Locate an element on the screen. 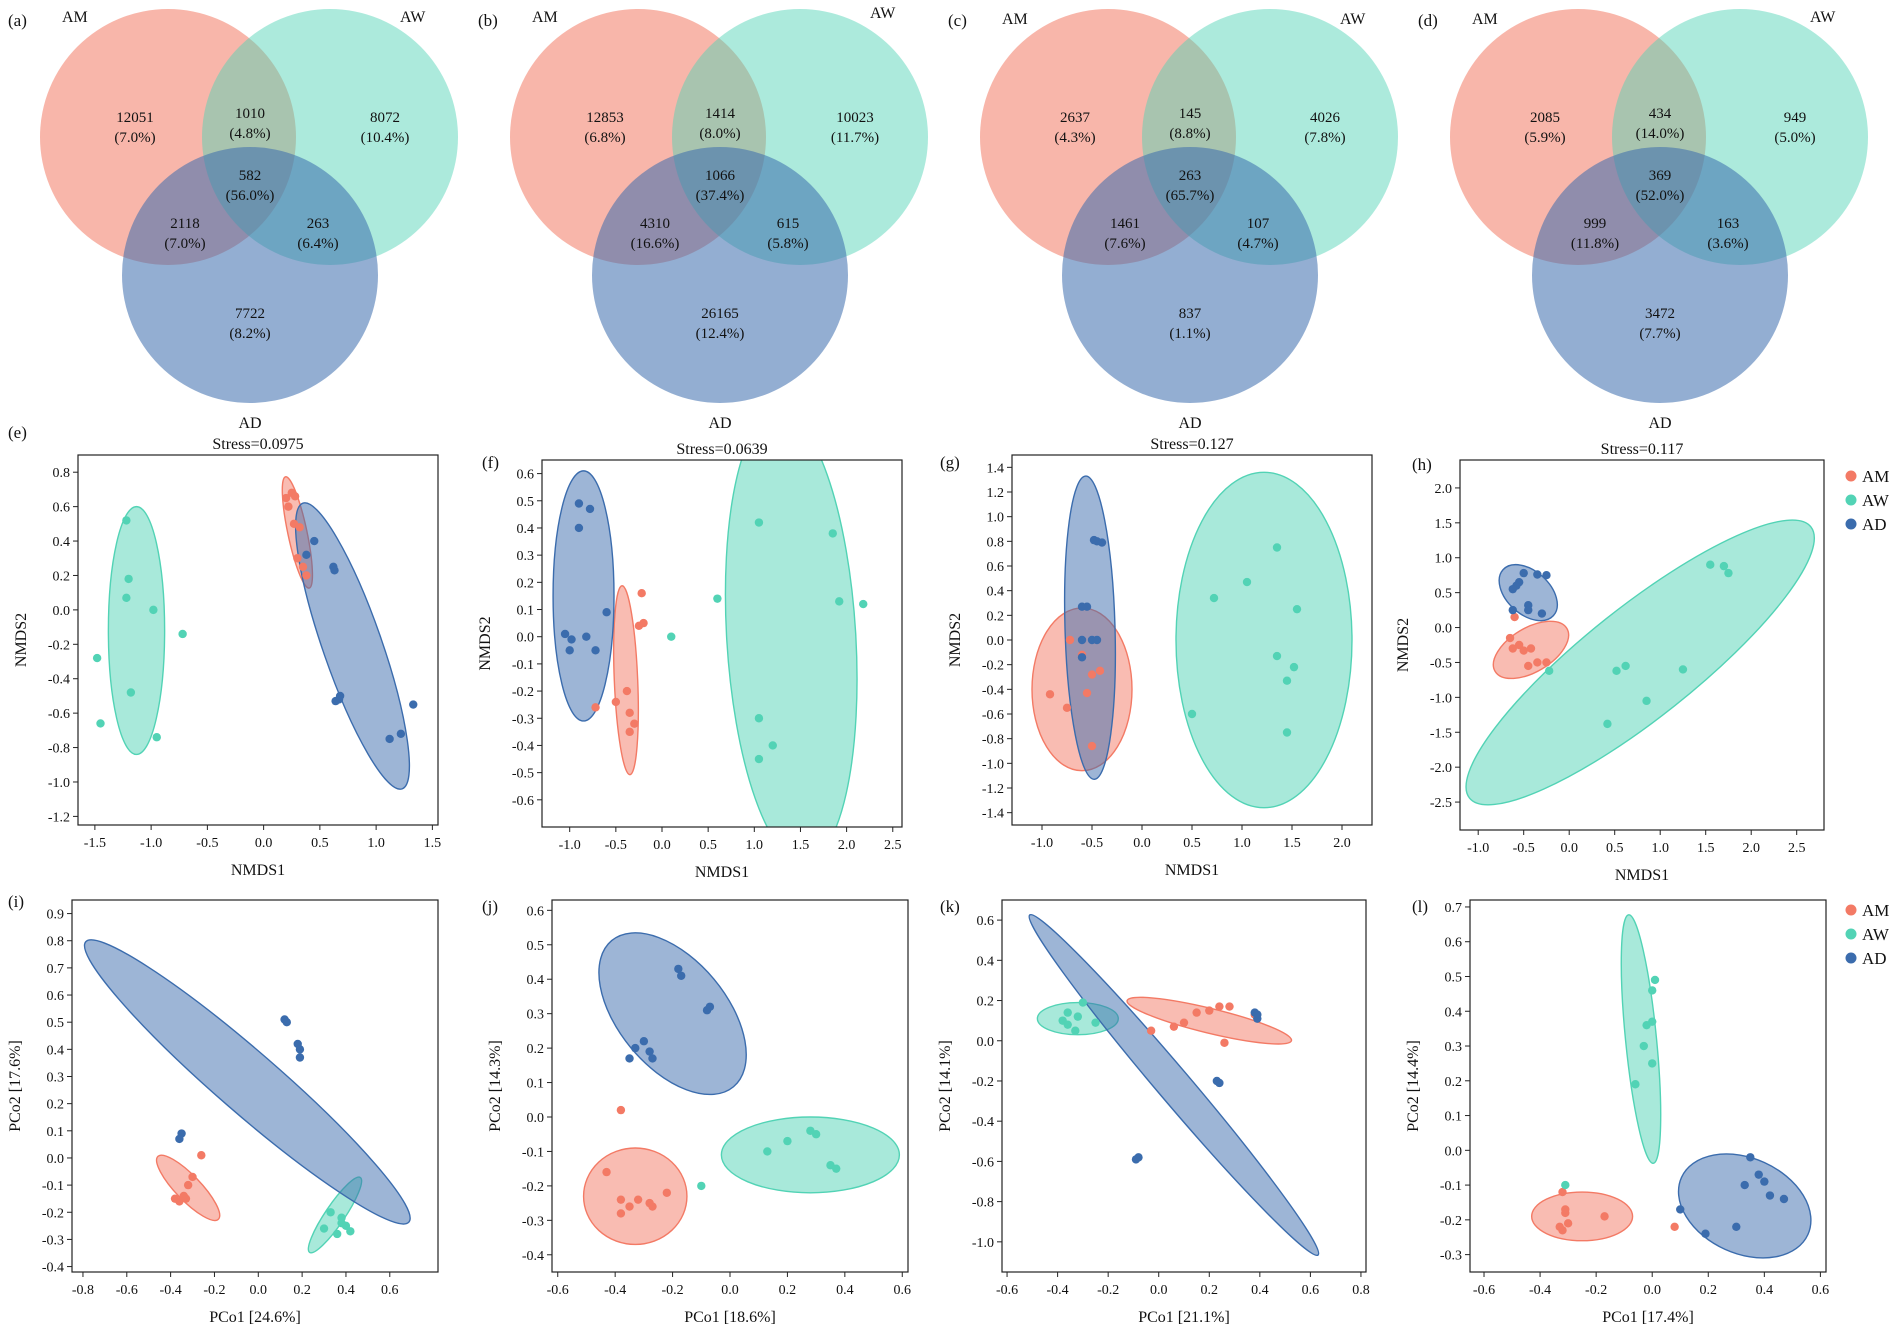 The height and width of the screenshot is (1332, 1902). panel-label: (f) is located at coordinates (490, 462).